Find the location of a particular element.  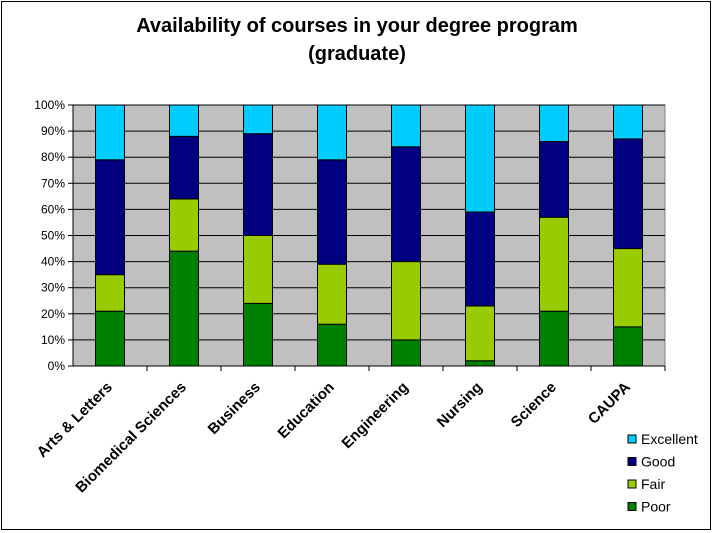

x-category-label: Education is located at coordinates (306, 410).